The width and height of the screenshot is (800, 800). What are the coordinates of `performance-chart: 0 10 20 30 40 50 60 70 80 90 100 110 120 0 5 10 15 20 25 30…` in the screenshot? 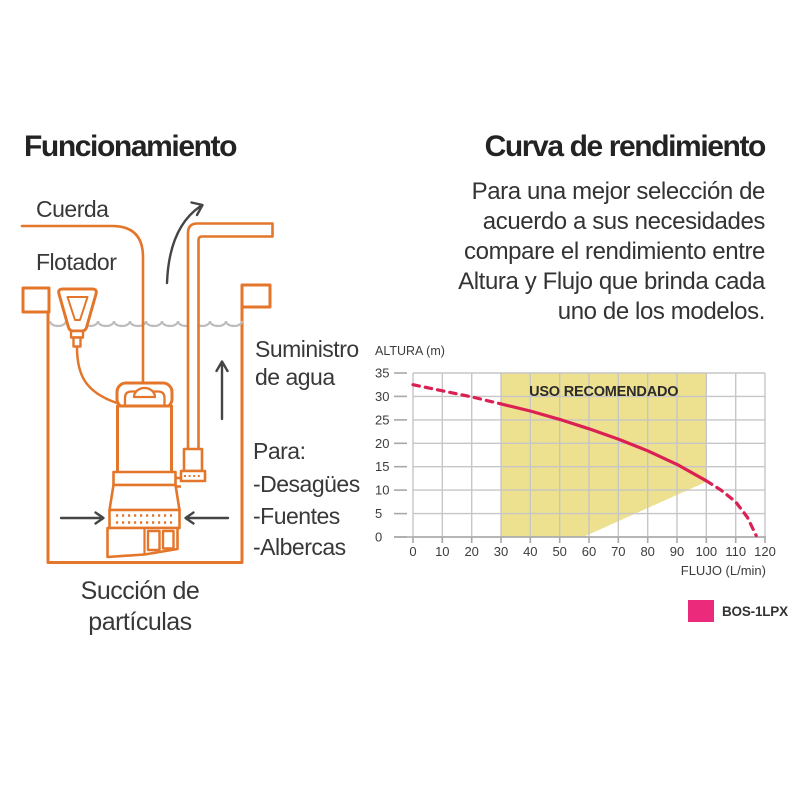 It's located at (575, 461).